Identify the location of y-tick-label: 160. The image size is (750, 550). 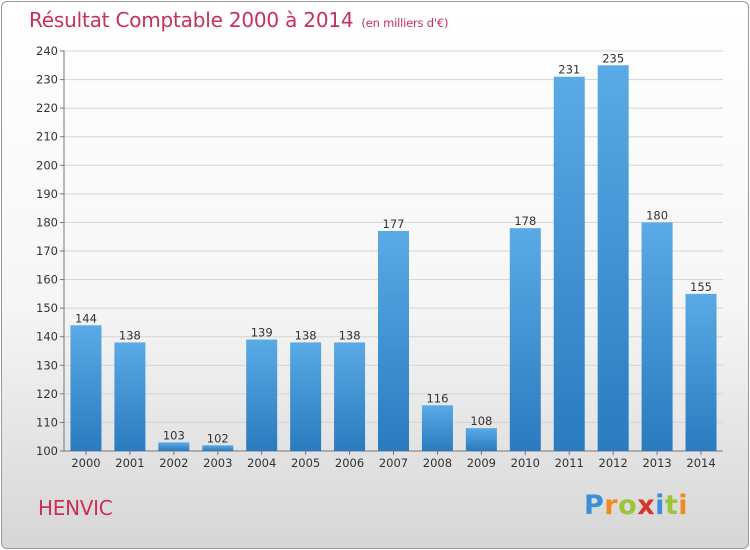
(47, 280).